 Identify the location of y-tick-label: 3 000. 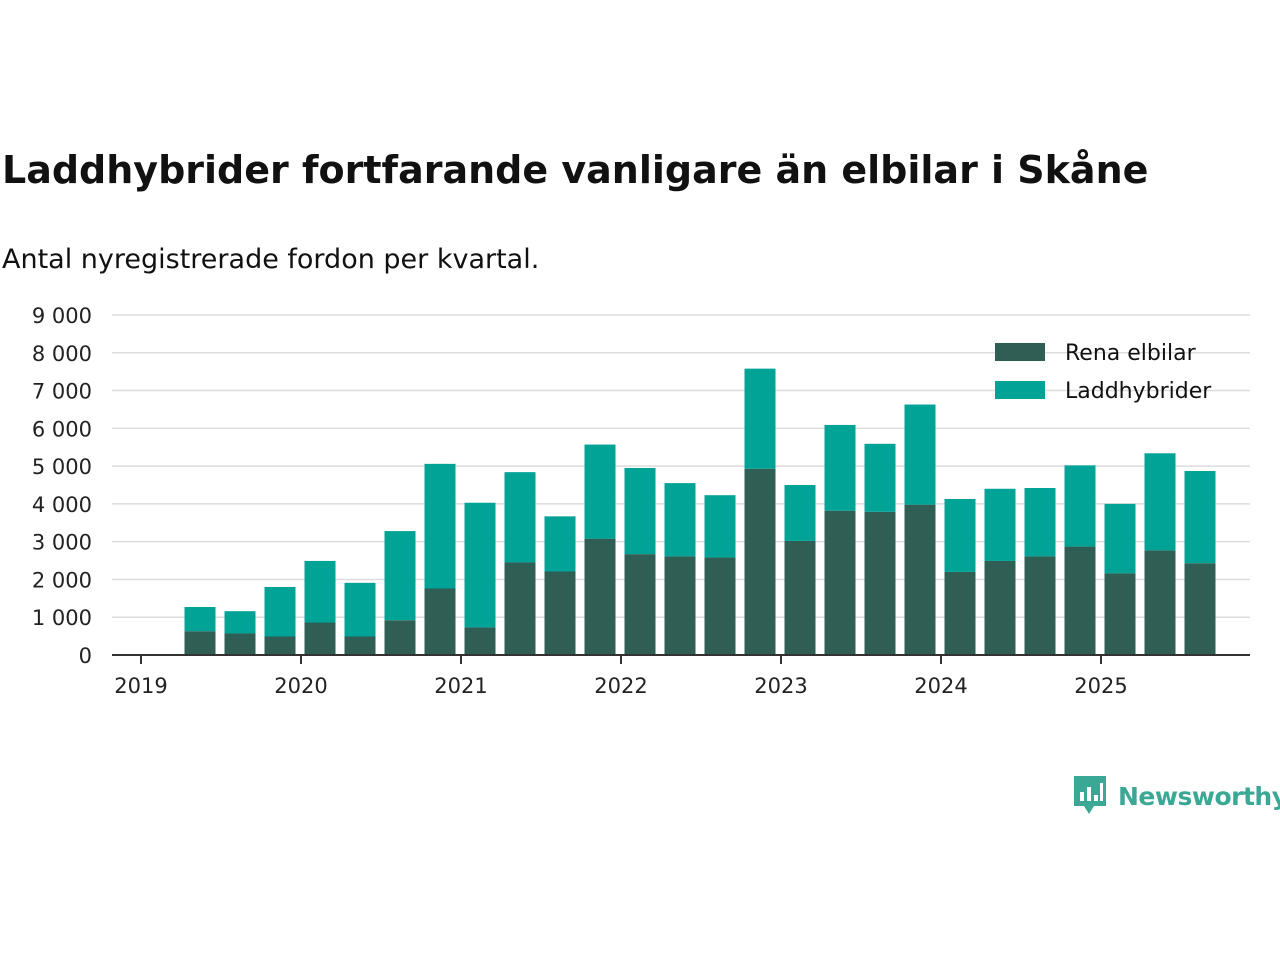
(62, 543).